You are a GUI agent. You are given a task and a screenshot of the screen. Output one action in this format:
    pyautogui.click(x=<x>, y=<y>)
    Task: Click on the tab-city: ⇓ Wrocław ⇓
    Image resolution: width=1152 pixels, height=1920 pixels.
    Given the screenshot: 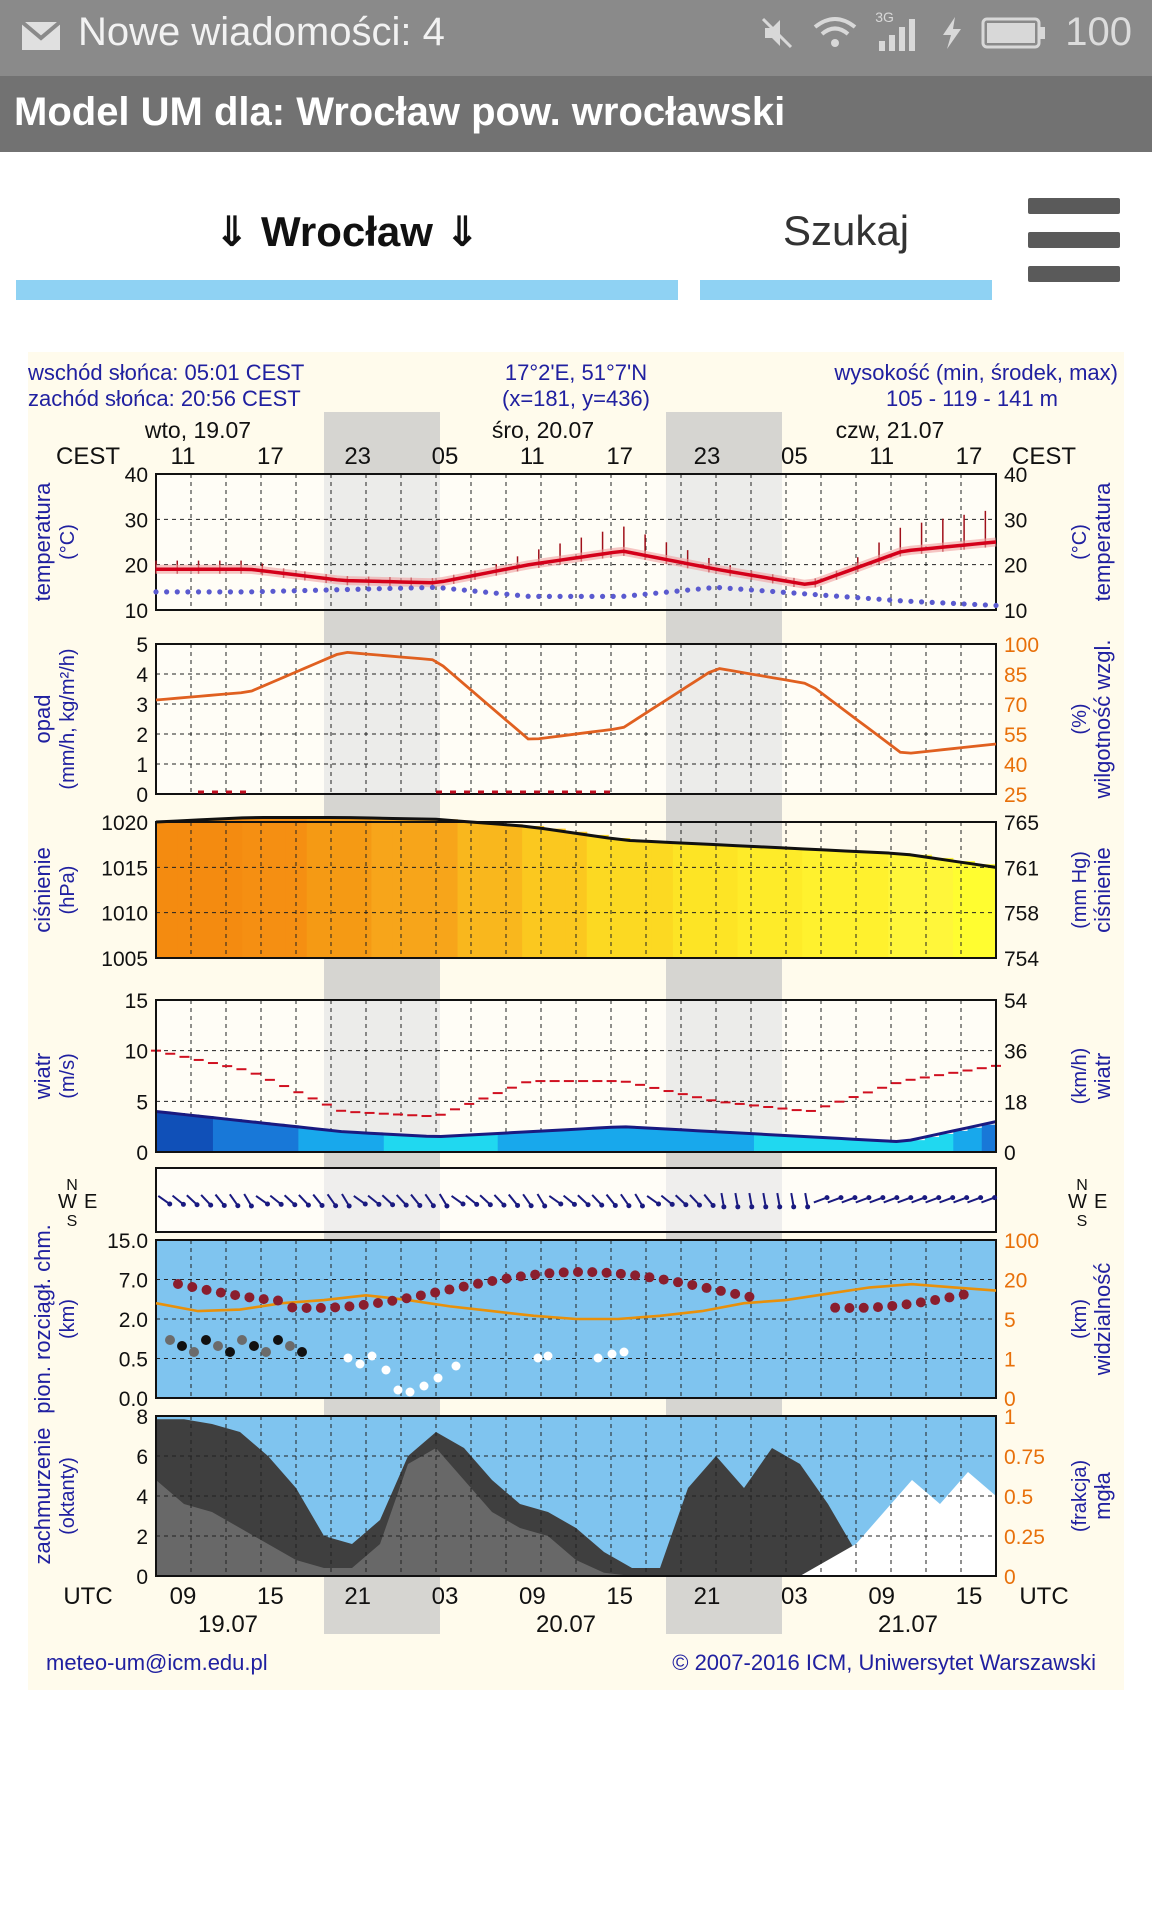 What is the action you would take?
    pyautogui.click(x=347, y=227)
    